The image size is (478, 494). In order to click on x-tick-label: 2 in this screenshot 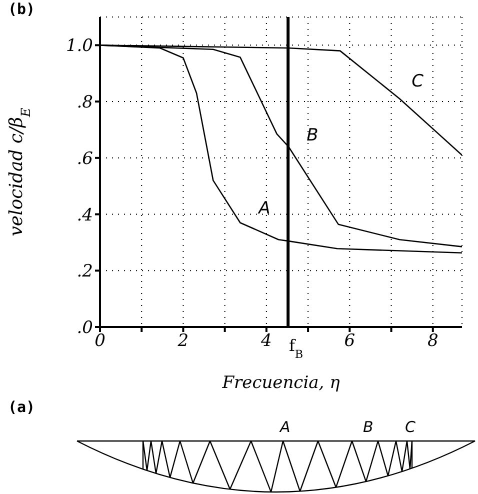, I will do `click(182, 341)`.